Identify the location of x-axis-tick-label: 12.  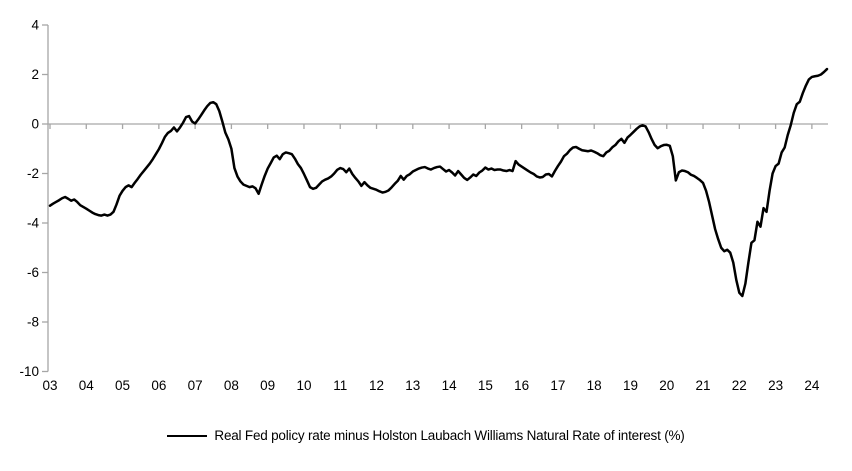
(376, 385).